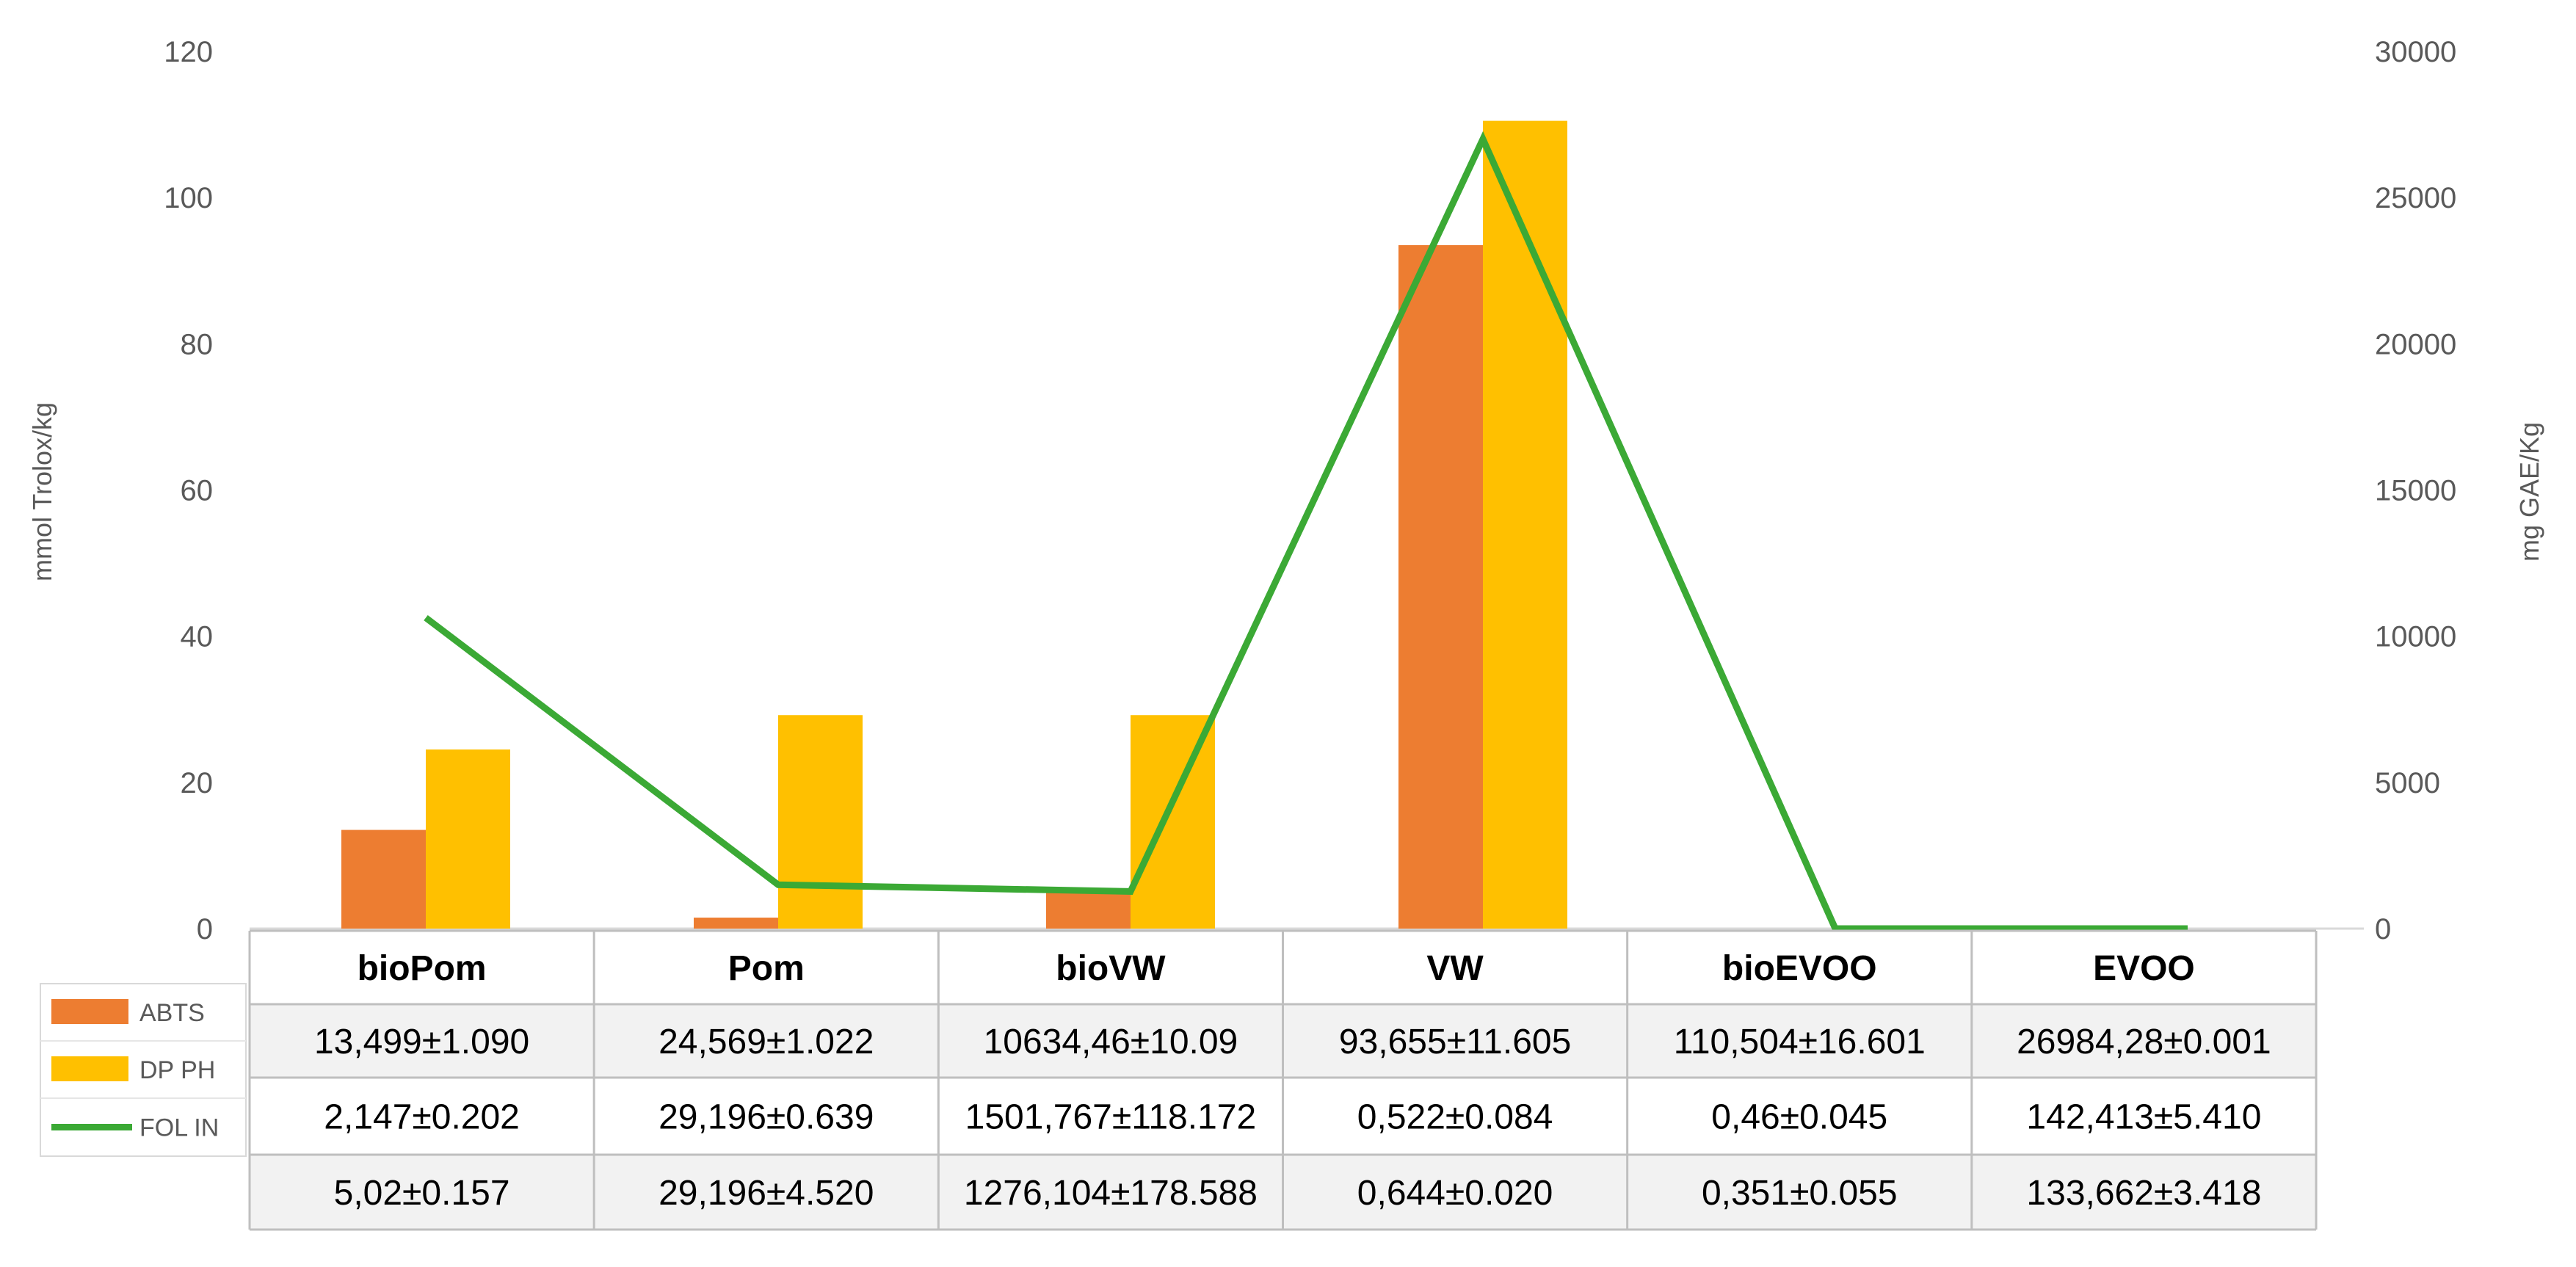  What do you see at coordinates (1111, 968) in the screenshot?
I see `table-header-cell: bioVW` at bounding box center [1111, 968].